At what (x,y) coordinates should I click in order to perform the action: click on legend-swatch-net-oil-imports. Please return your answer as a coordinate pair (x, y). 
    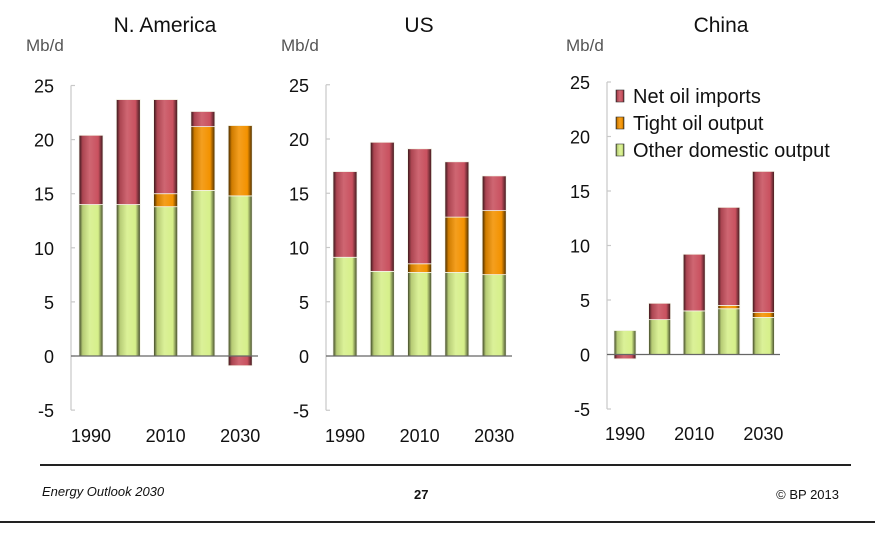
    Looking at the image, I should click on (620, 96).